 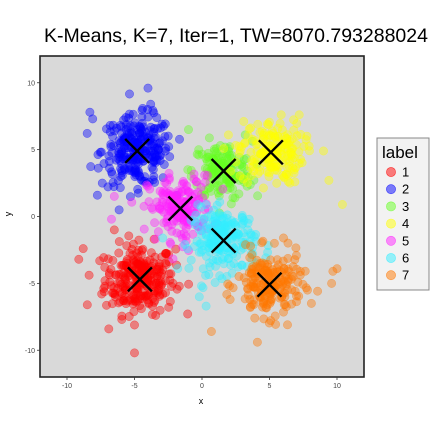 I want to click on legend-item-4: 4, so click(x=397, y=223).